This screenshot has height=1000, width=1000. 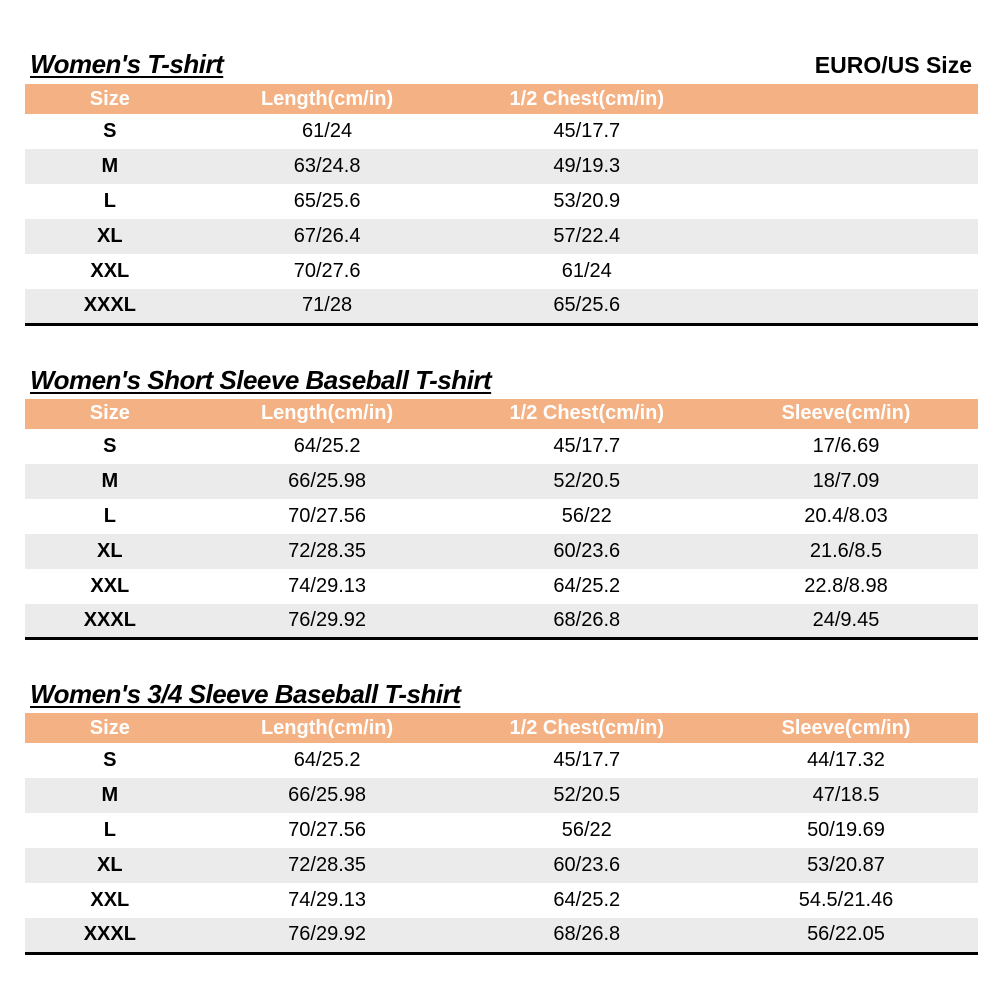 What do you see at coordinates (327, 900) in the screenshot?
I see `measurement-cell: 74/29.13` at bounding box center [327, 900].